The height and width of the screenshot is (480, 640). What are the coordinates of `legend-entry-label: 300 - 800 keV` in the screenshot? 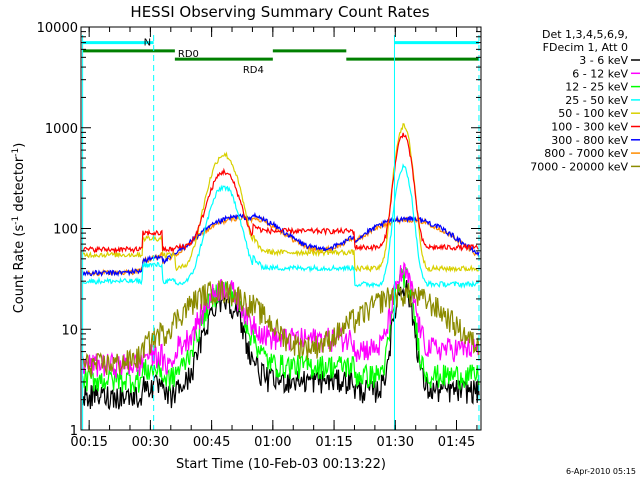 It's located at (589, 140).